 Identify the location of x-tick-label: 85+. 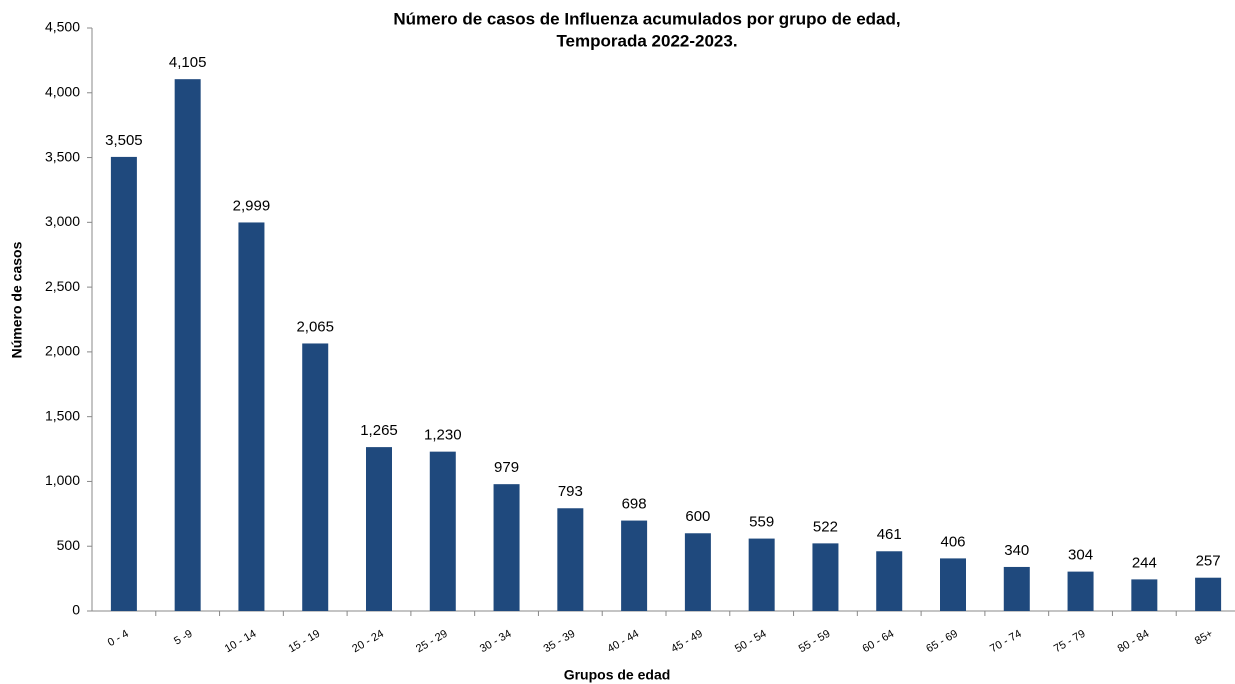
(1204, 638).